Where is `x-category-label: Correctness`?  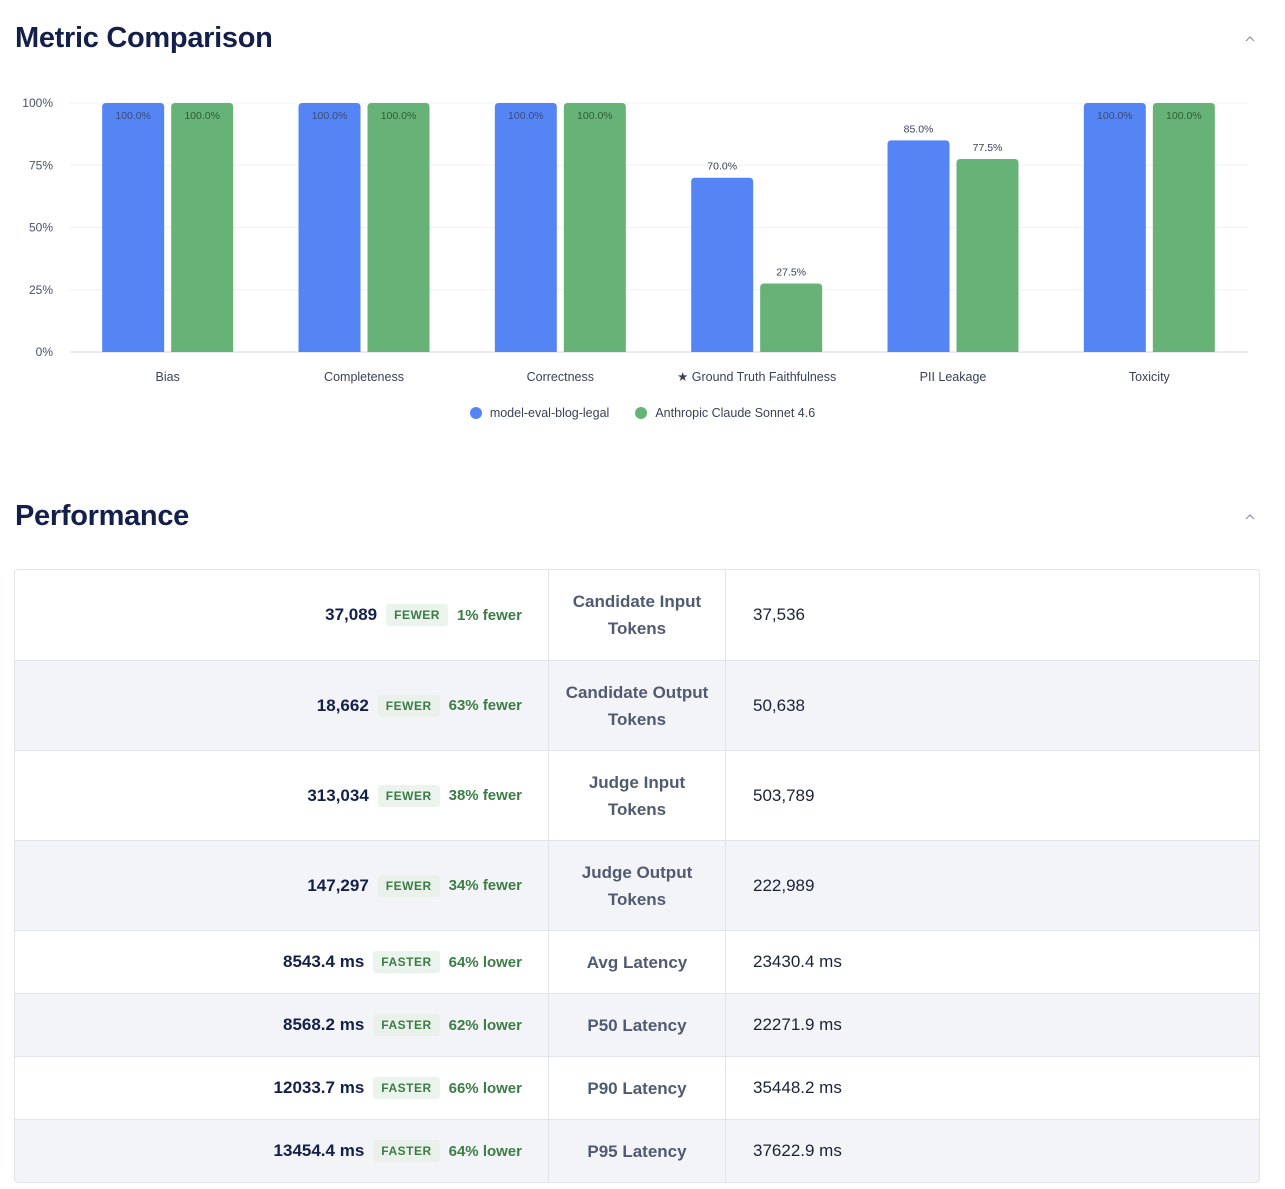 x-category-label: Correctness is located at coordinates (560, 377).